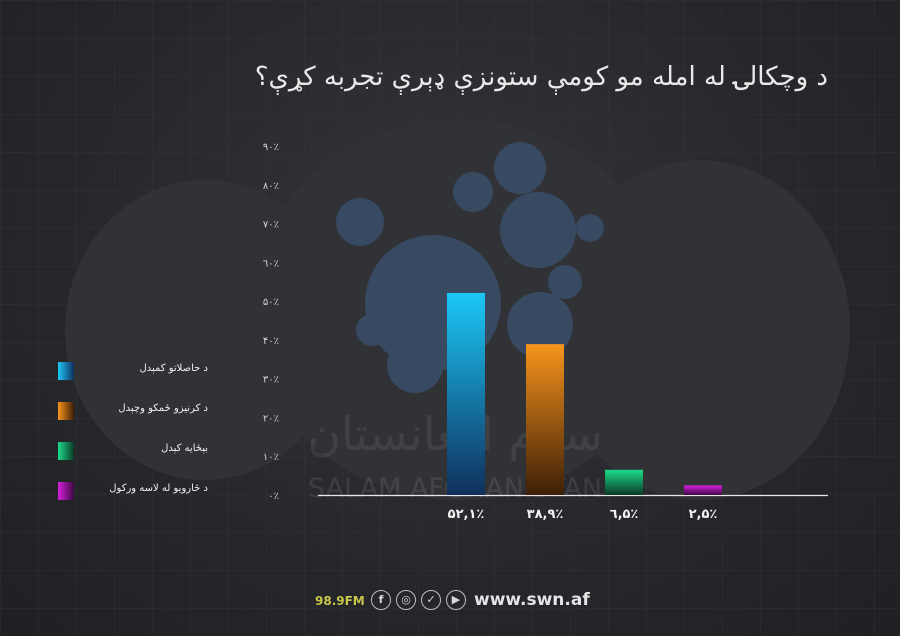 This screenshot has width=900, height=636. I want to click on legend-label: د کرنیزو ځمکو وچېدل, so click(163, 408).